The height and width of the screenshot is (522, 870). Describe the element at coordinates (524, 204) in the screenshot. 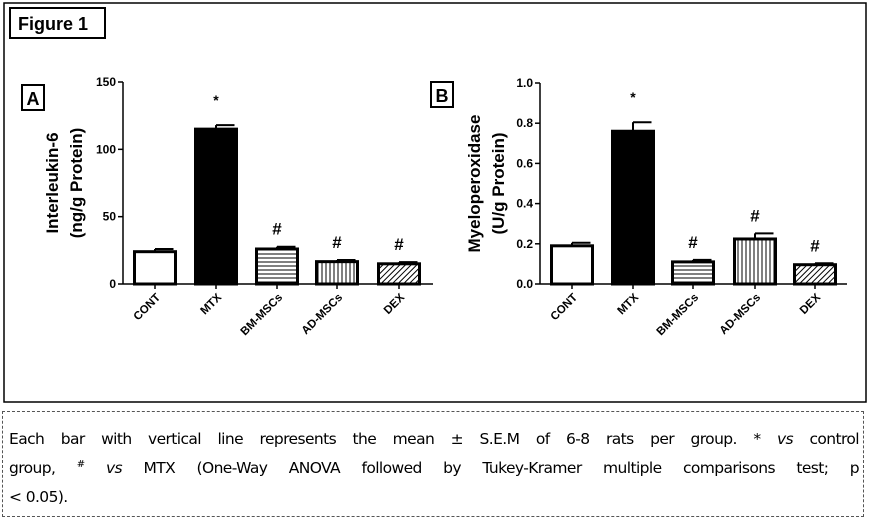

I see `y-tick-label: 0.4` at that location.